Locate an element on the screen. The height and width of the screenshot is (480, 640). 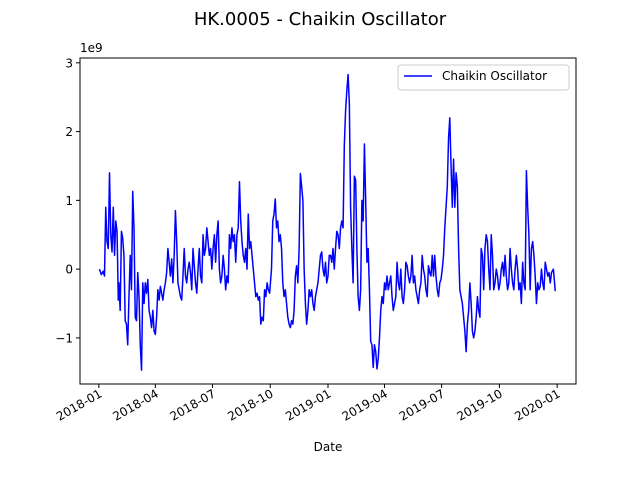
x-axis-label: Date is located at coordinates (328, 447).